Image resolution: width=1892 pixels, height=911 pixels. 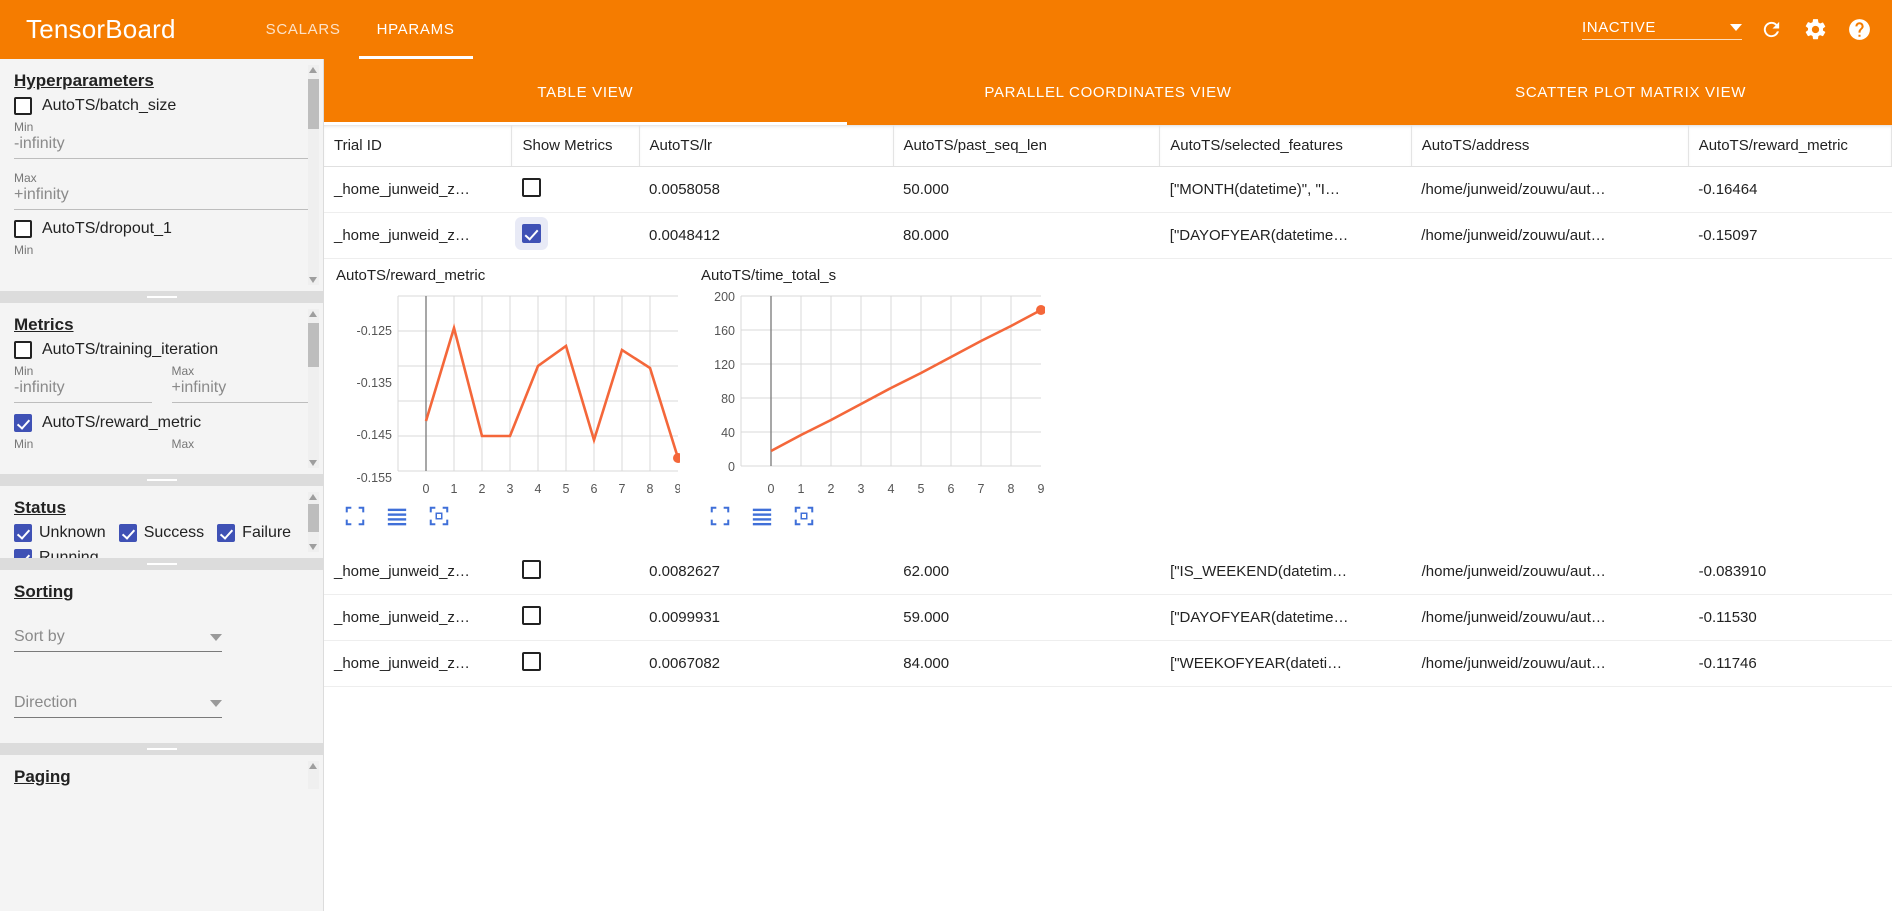 I want to click on help-circle-icon, so click(x=1859, y=30).